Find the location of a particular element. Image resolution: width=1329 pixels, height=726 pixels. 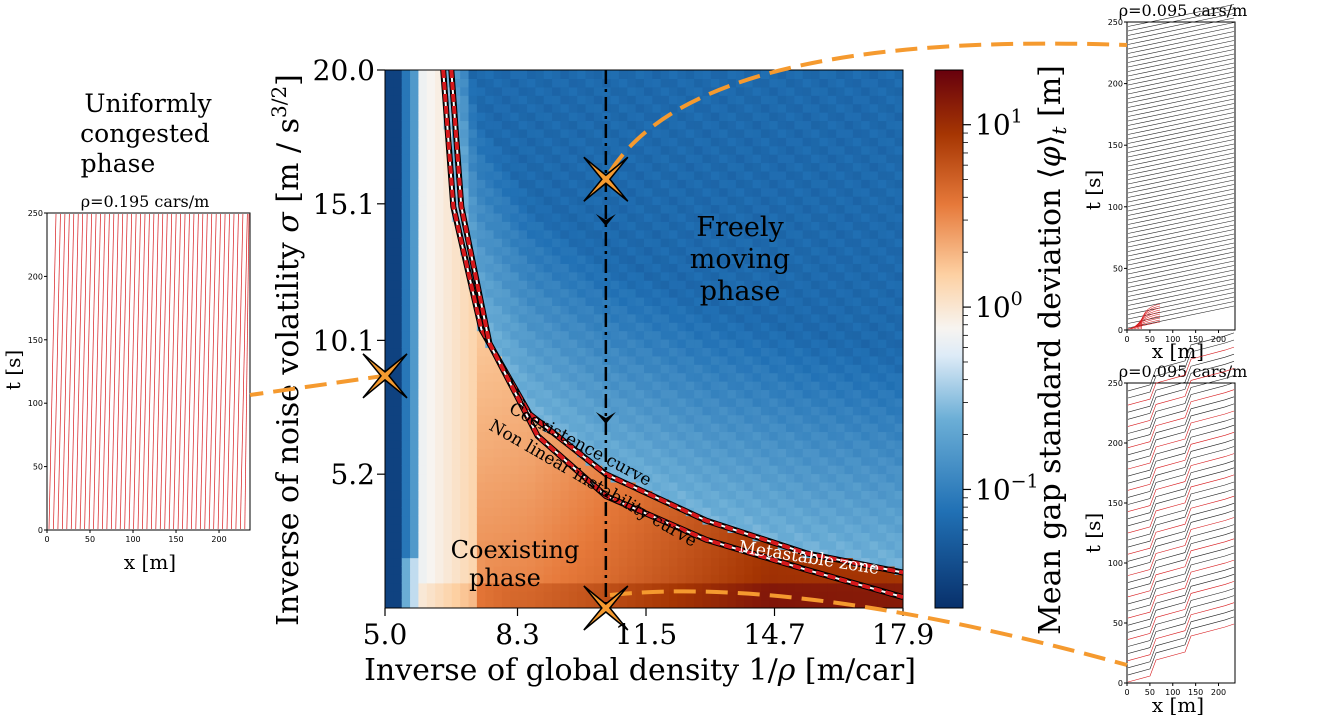

right-top-panel-title: ρ=0.095 cars/m is located at coordinates (1183, 10).